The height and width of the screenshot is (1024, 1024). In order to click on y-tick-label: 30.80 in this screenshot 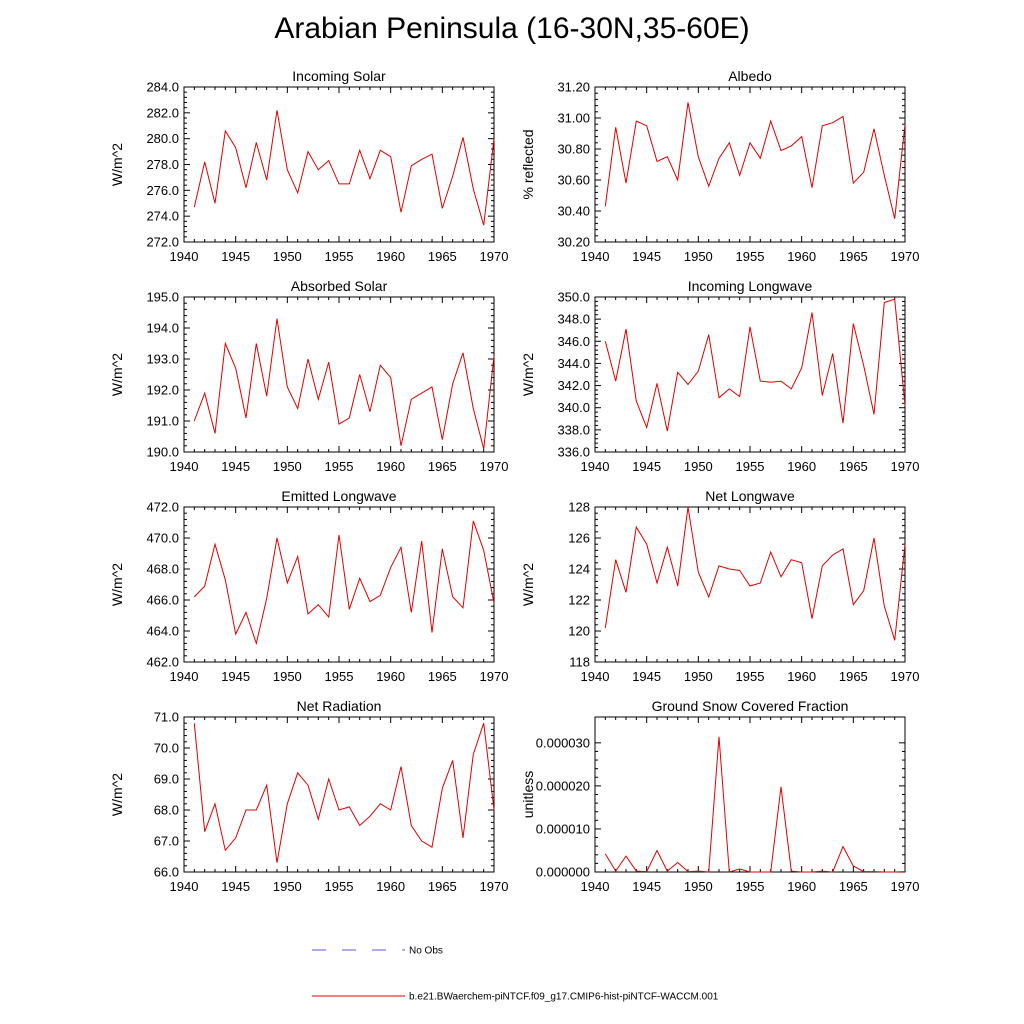, I will do `click(573, 149)`.